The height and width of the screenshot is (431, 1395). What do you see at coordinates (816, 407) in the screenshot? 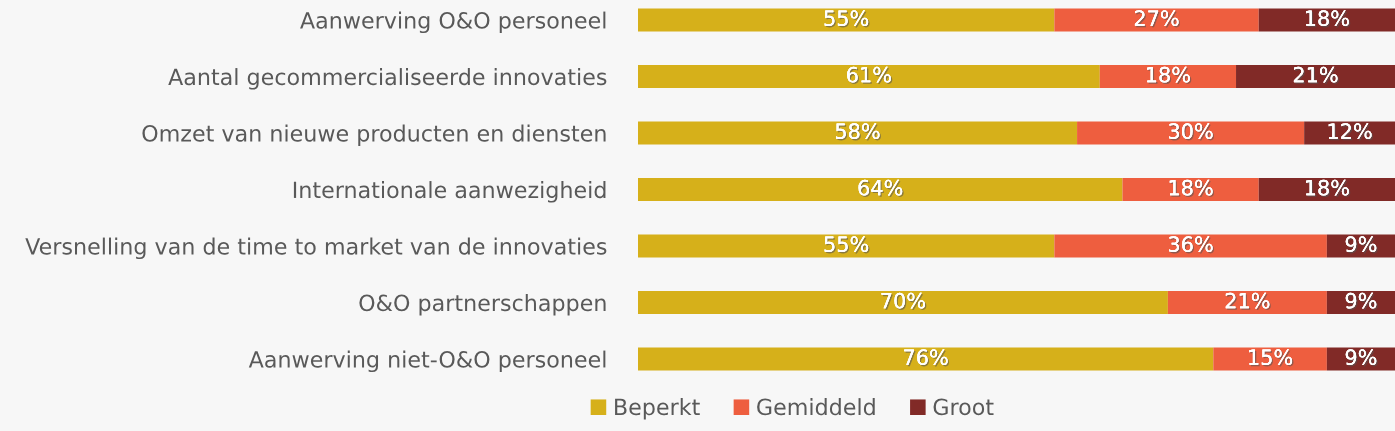
I see `legend-label: Gemiddeld` at bounding box center [816, 407].